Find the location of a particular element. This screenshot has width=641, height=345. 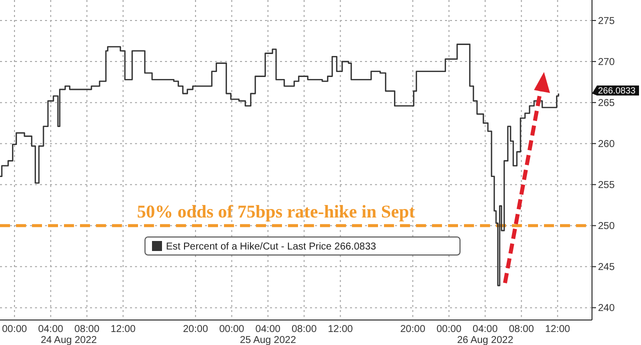

text: 24 Aug 2022 is located at coordinates (69, 340).